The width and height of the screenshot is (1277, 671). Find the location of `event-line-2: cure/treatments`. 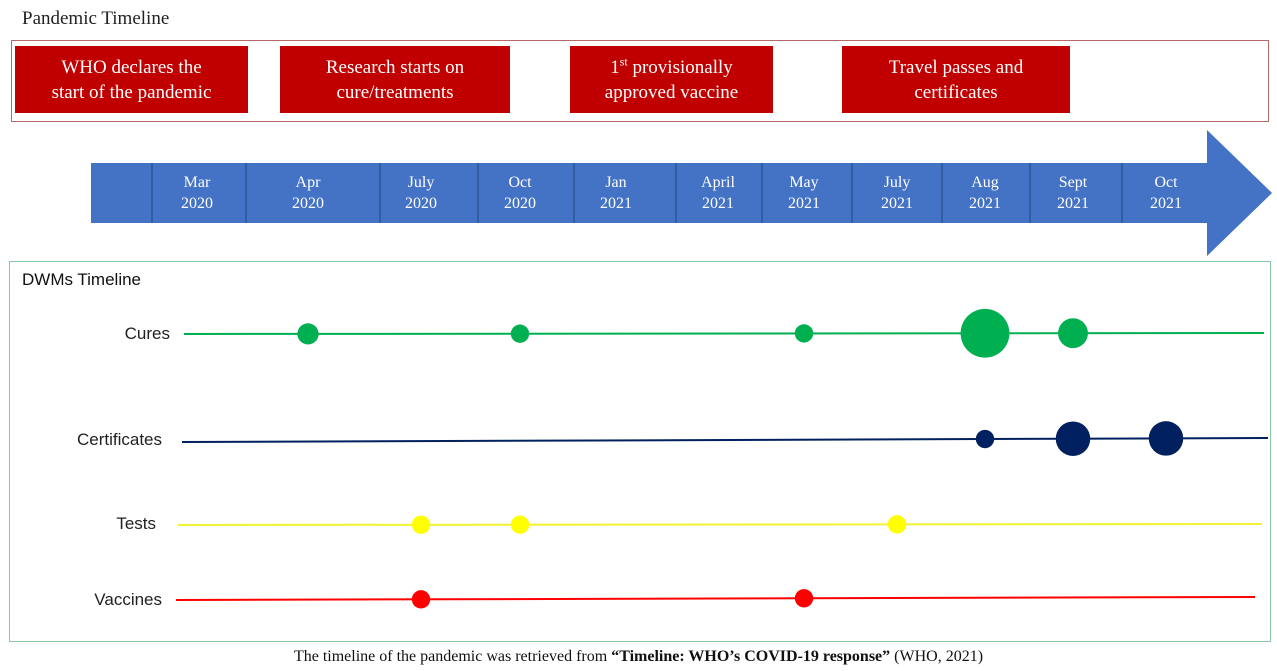

event-line-2: cure/treatments is located at coordinates (395, 92).